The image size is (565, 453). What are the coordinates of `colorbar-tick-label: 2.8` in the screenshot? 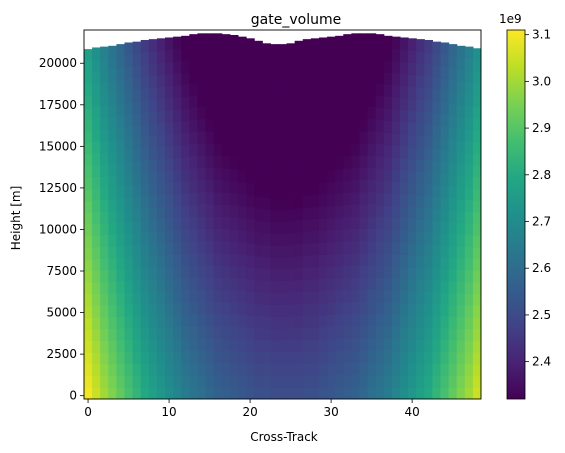 It's located at (541, 175).